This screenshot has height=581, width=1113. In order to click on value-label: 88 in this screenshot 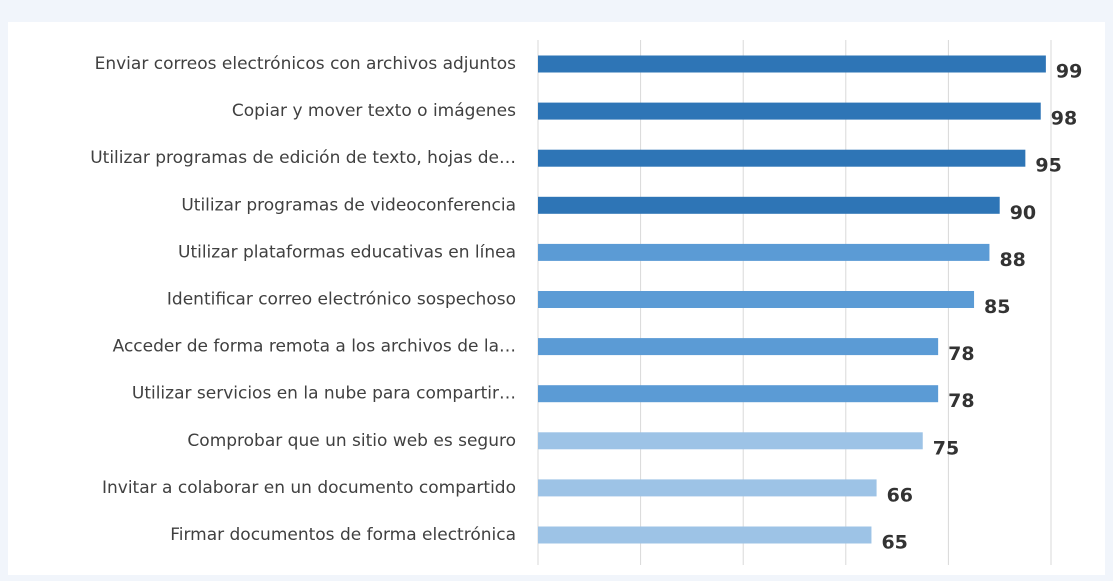, I will do `click(1012, 260)`.